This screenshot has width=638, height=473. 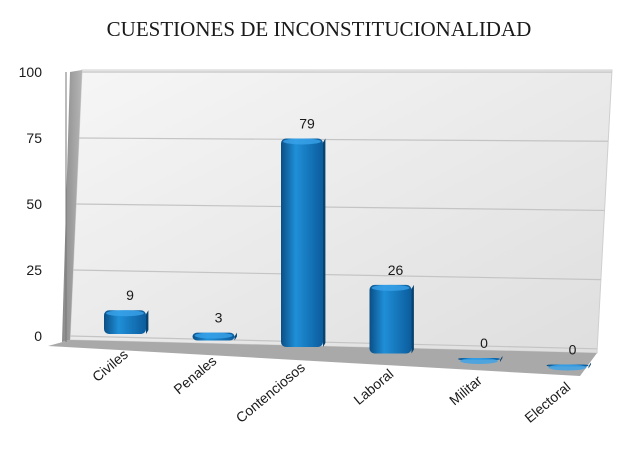 I want to click on y-tick-label: 75, so click(x=34, y=138).